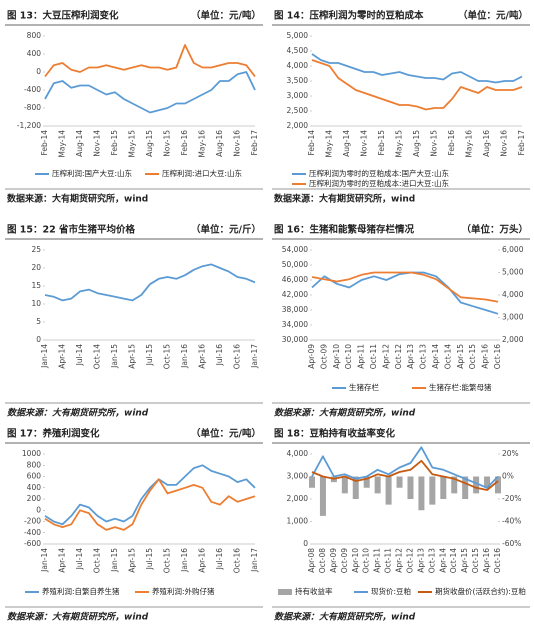 This screenshot has height=634, width=534. I want to click on x-tick-label: Apr-11, so click(377, 560).